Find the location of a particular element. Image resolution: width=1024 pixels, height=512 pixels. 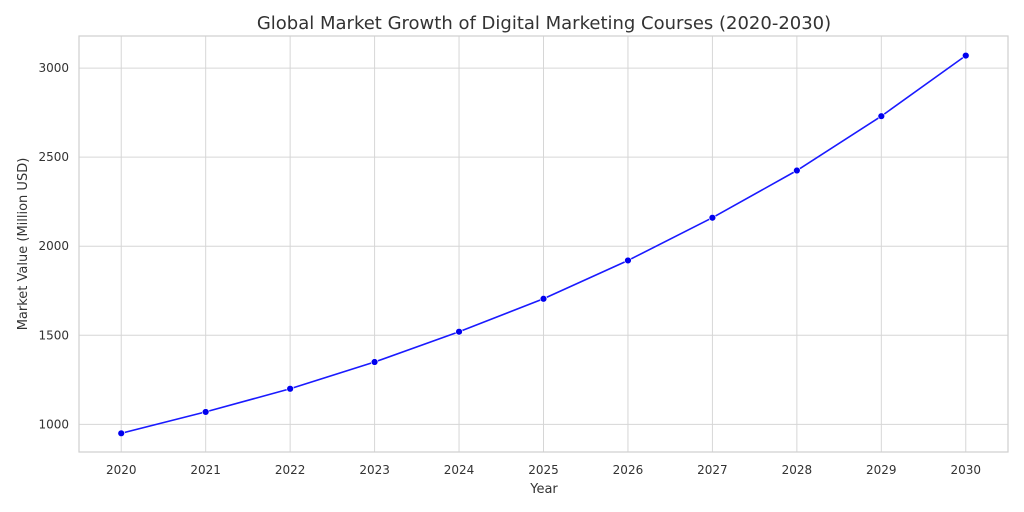

y-tick-label: 2000 is located at coordinates (53, 246).